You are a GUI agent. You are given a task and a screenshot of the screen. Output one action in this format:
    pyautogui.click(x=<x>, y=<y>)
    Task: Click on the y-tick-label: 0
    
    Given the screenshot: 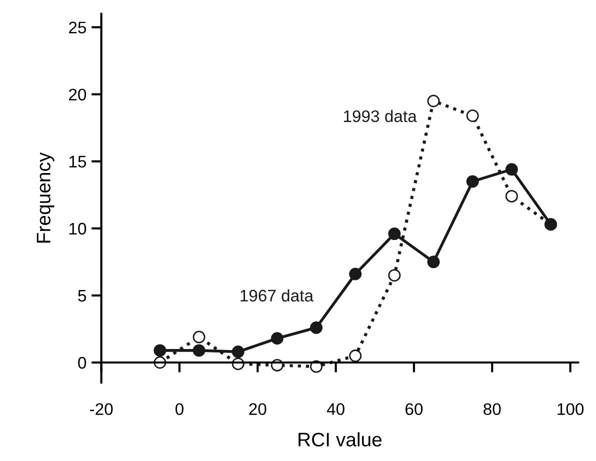 What is the action you would take?
    pyautogui.click(x=82, y=362)
    